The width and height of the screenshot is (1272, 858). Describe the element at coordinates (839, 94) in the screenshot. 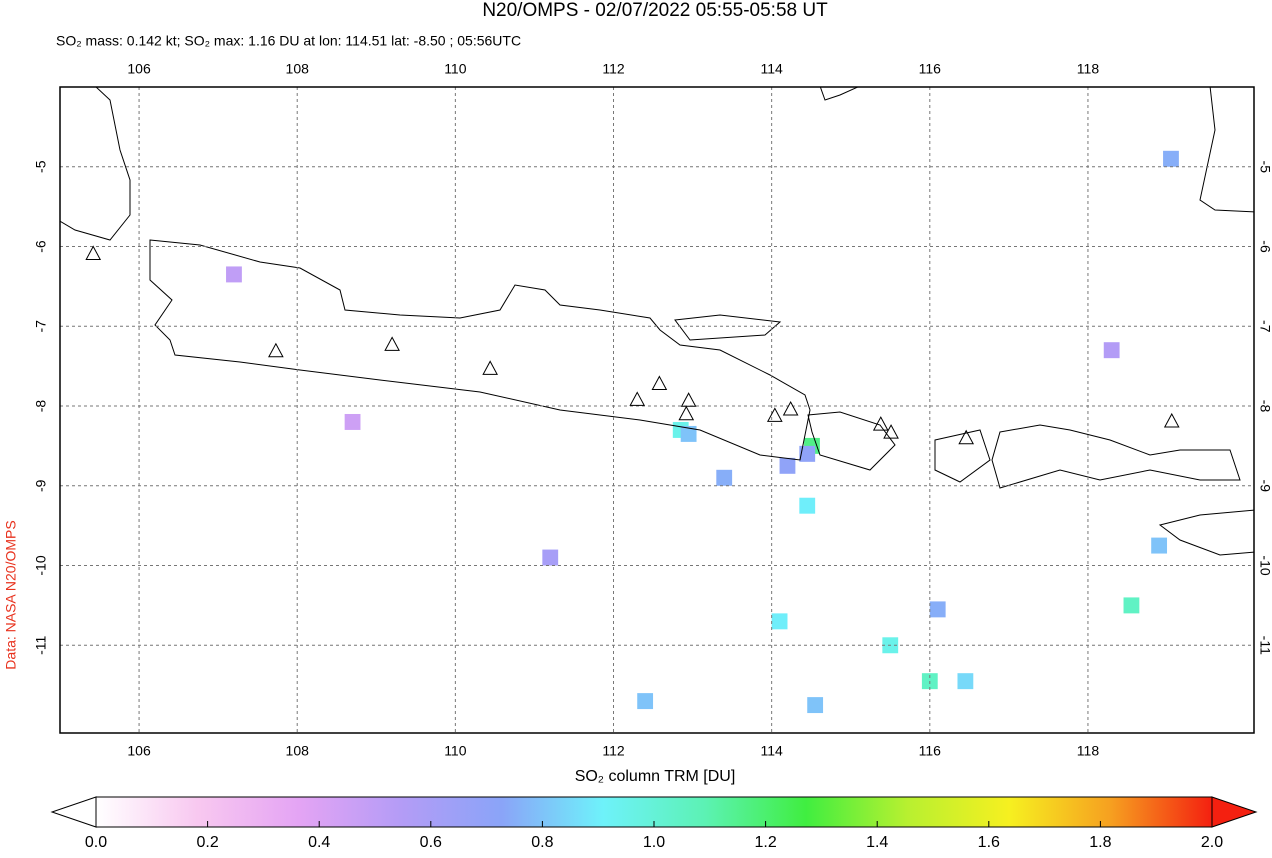

I see `coast-borneo` at that location.